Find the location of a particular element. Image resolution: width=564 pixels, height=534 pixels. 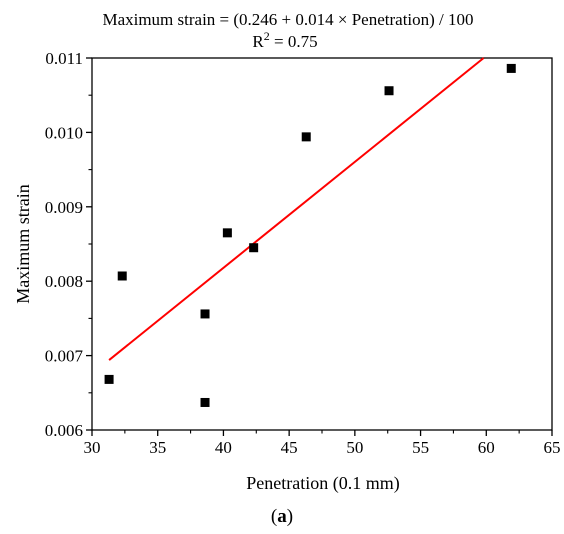

panel-label: (a) is located at coordinates (282, 517).